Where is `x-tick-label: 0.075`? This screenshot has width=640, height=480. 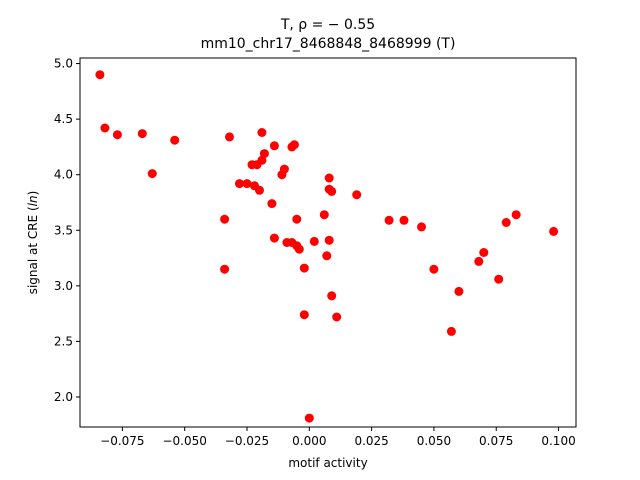 x-tick-label: 0.075 is located at coordinates (496, 441).